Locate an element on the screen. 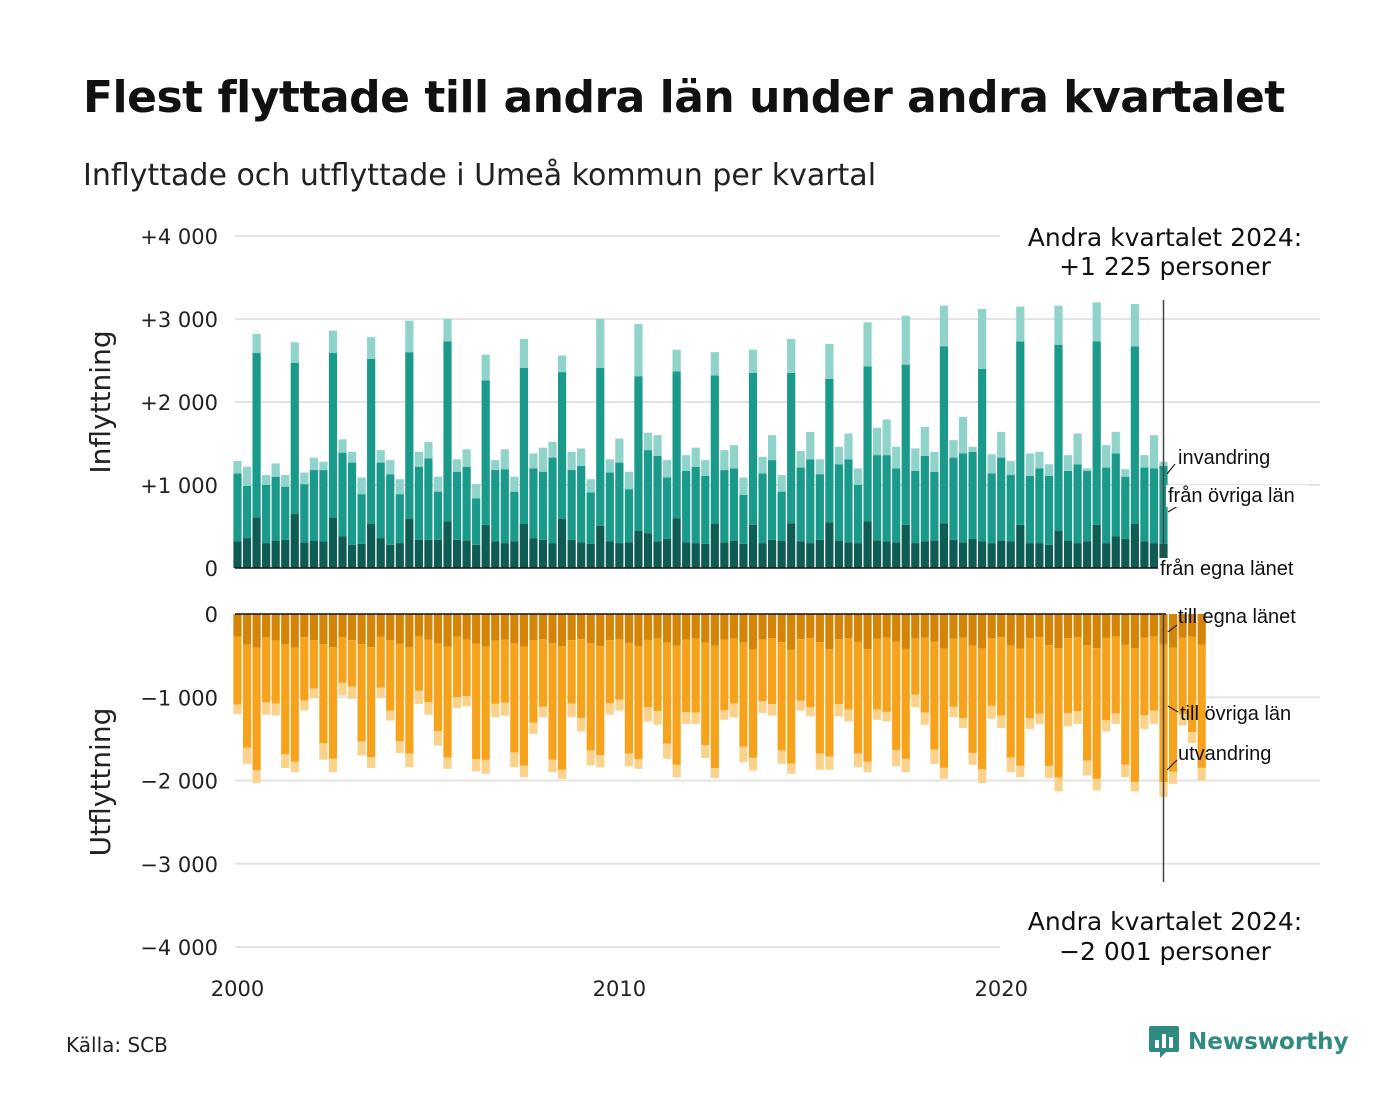  y-tick-label-bottom: −3 000 is located at coordinates (179, 865).